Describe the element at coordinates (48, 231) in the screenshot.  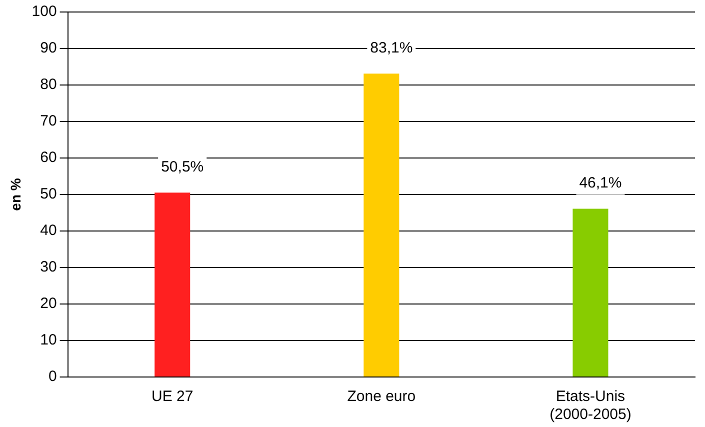
I see `y-tick-label: 40` at that location.